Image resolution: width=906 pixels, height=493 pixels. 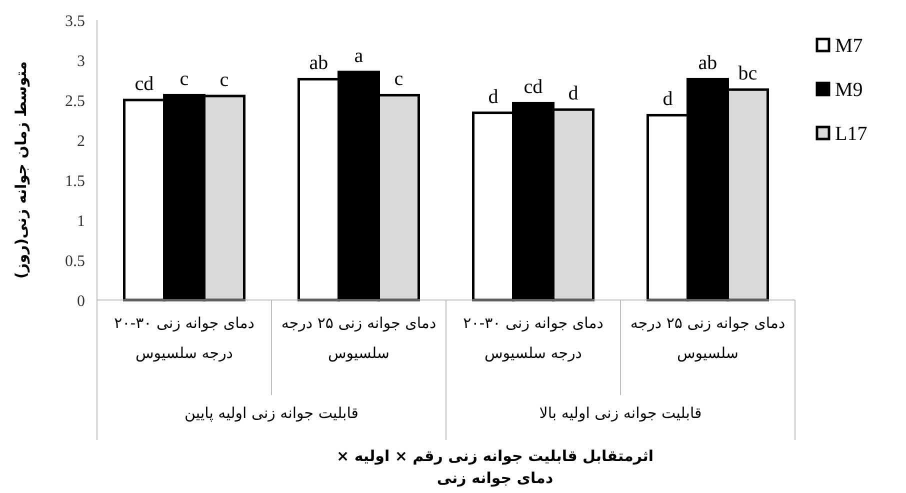 I want to click on text: قابلیت جوانه زنی اولیه پایین, so click(x=271, y=413).